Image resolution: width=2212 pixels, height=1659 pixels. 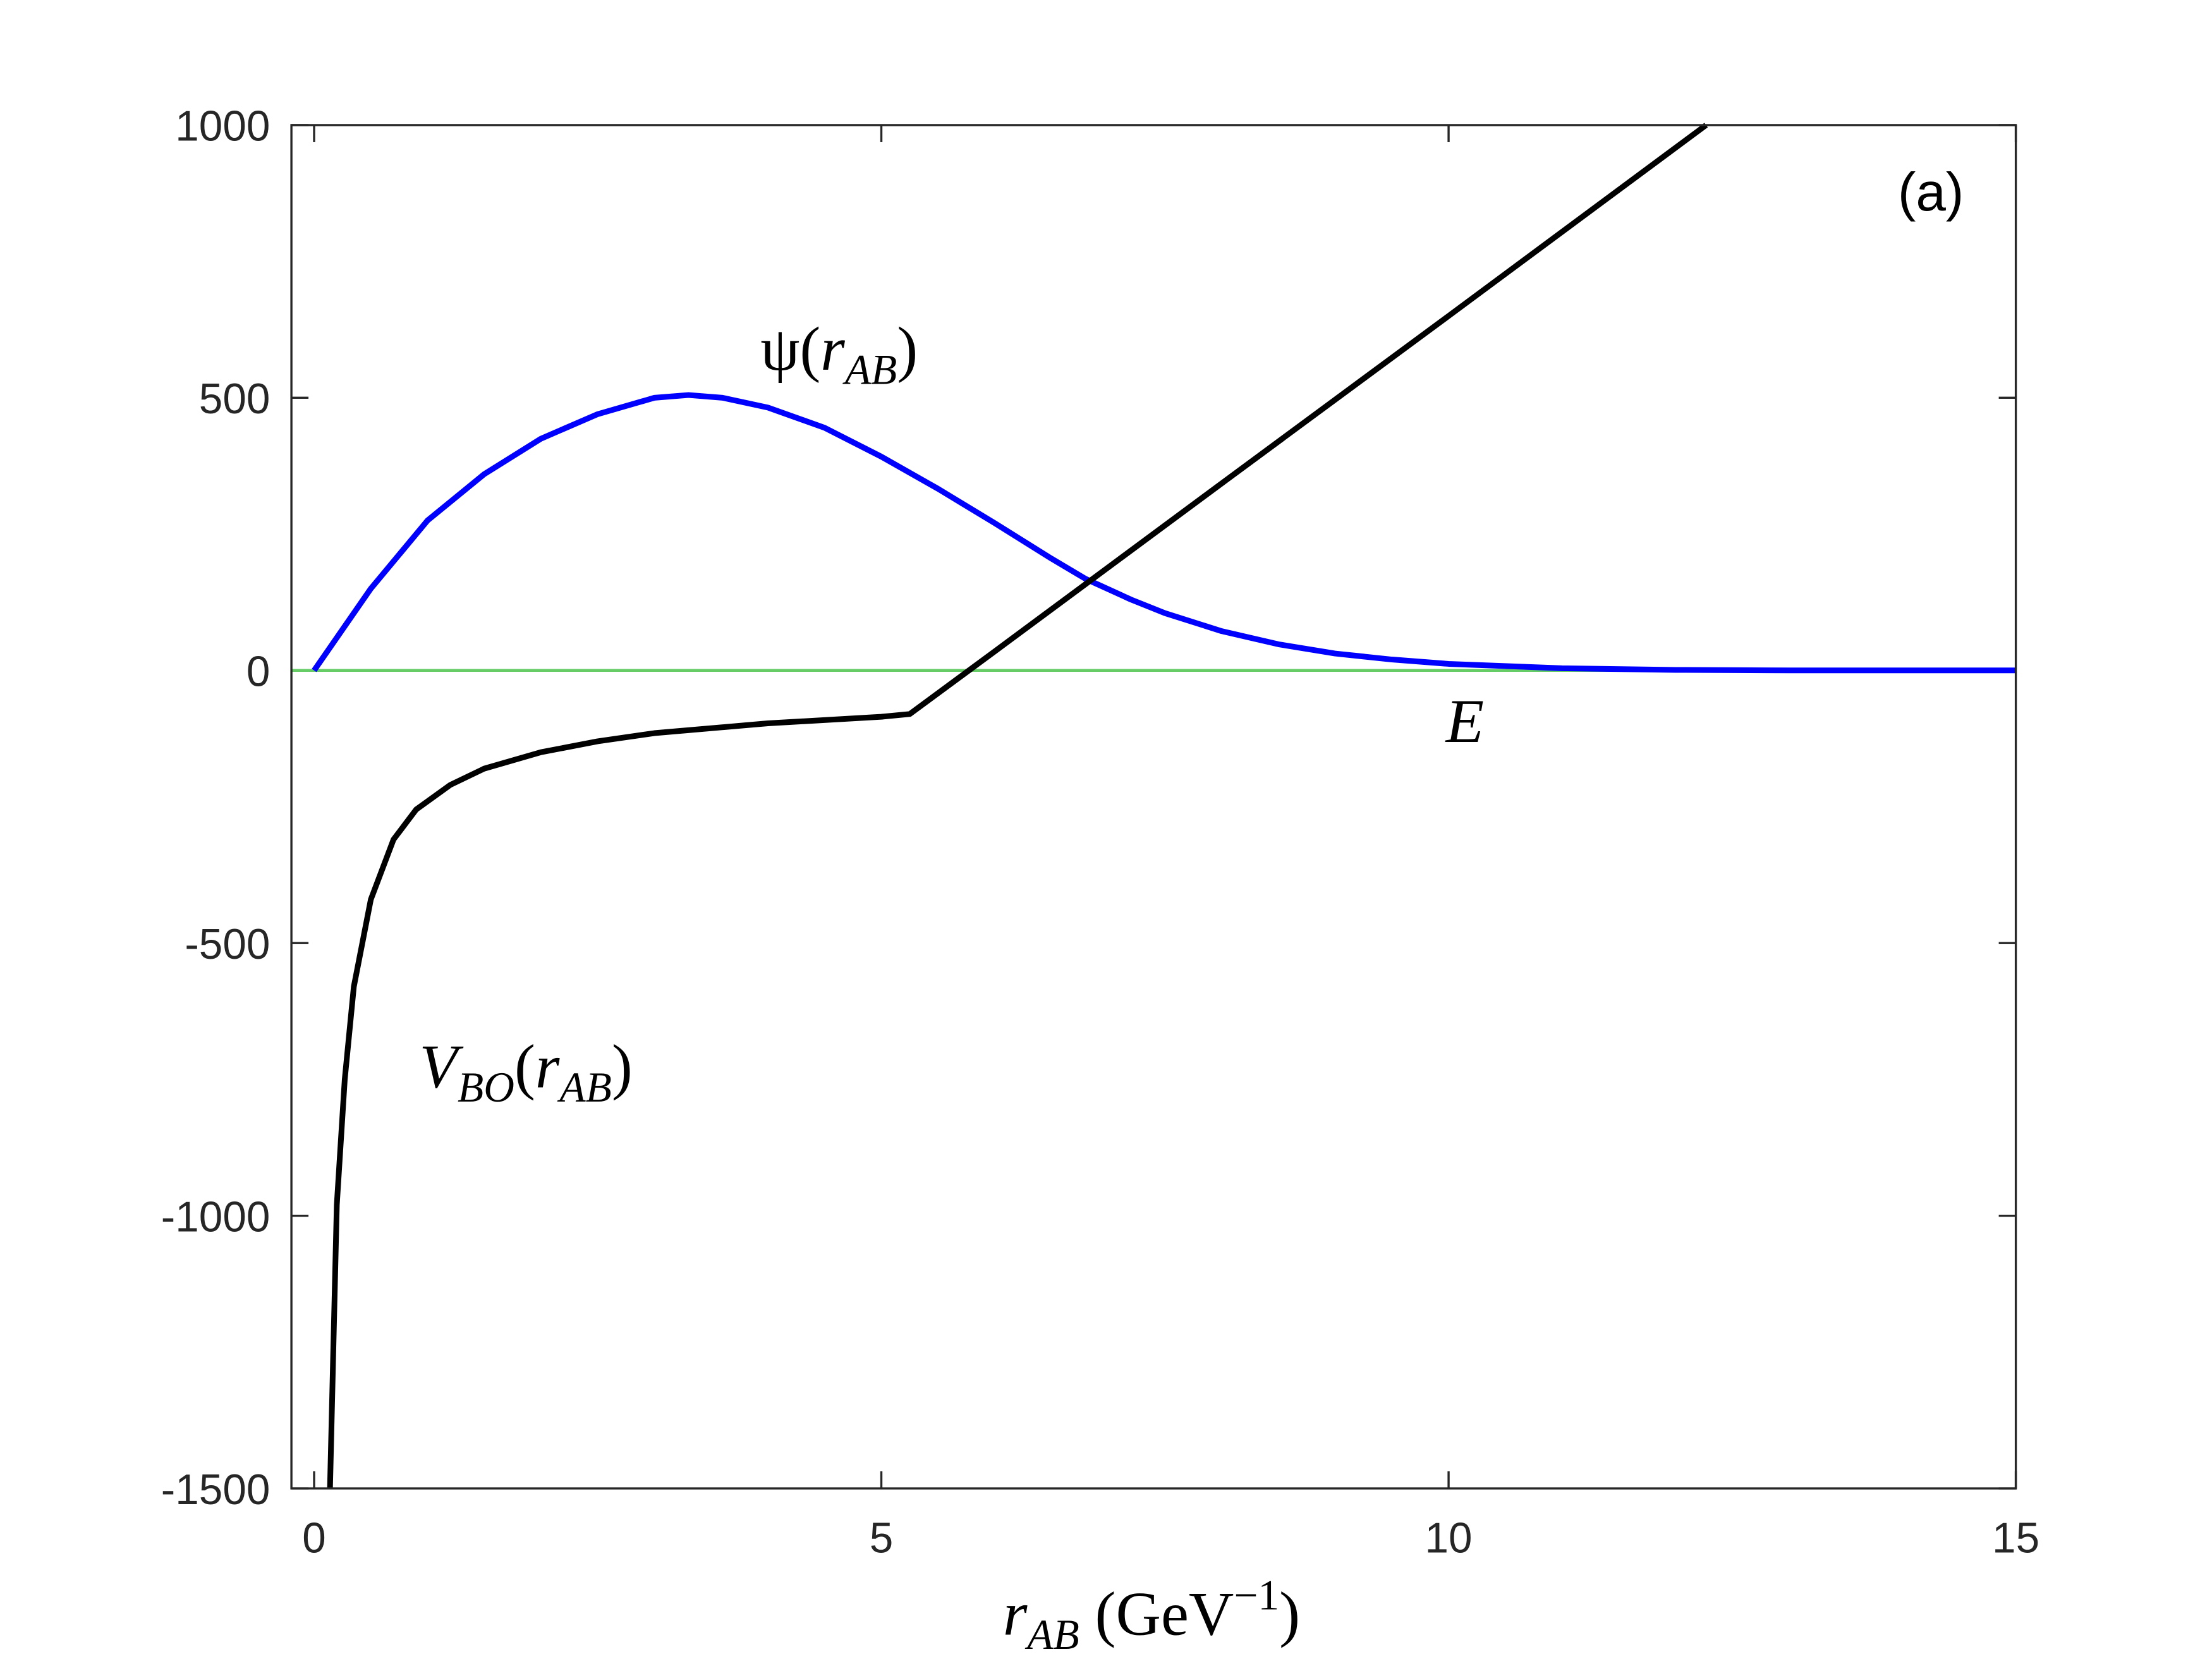 What do you see at coordinates (524, 1067) in the screenshot?
I see `label-part: (` at bounding box center [524, 1067].